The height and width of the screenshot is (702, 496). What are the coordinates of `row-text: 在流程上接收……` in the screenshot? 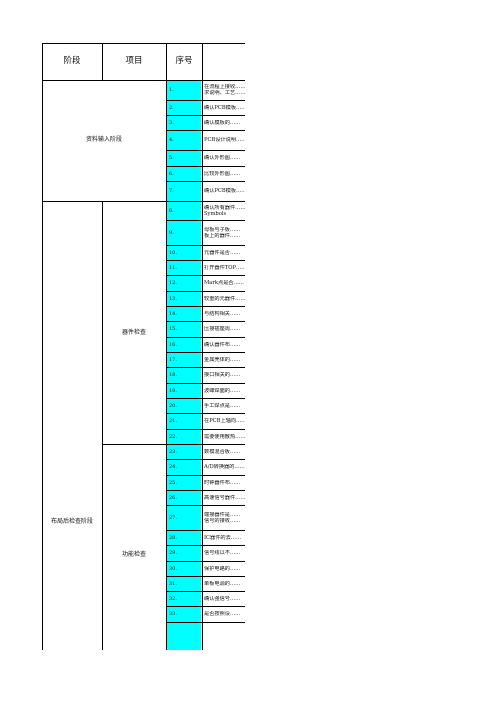 It's located at (224, 87).